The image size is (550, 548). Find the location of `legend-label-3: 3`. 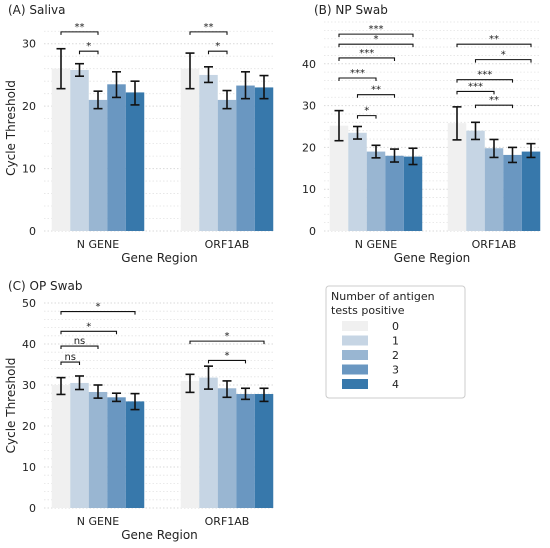

legend-label-3: 3 is located at coordinates (395, 370).